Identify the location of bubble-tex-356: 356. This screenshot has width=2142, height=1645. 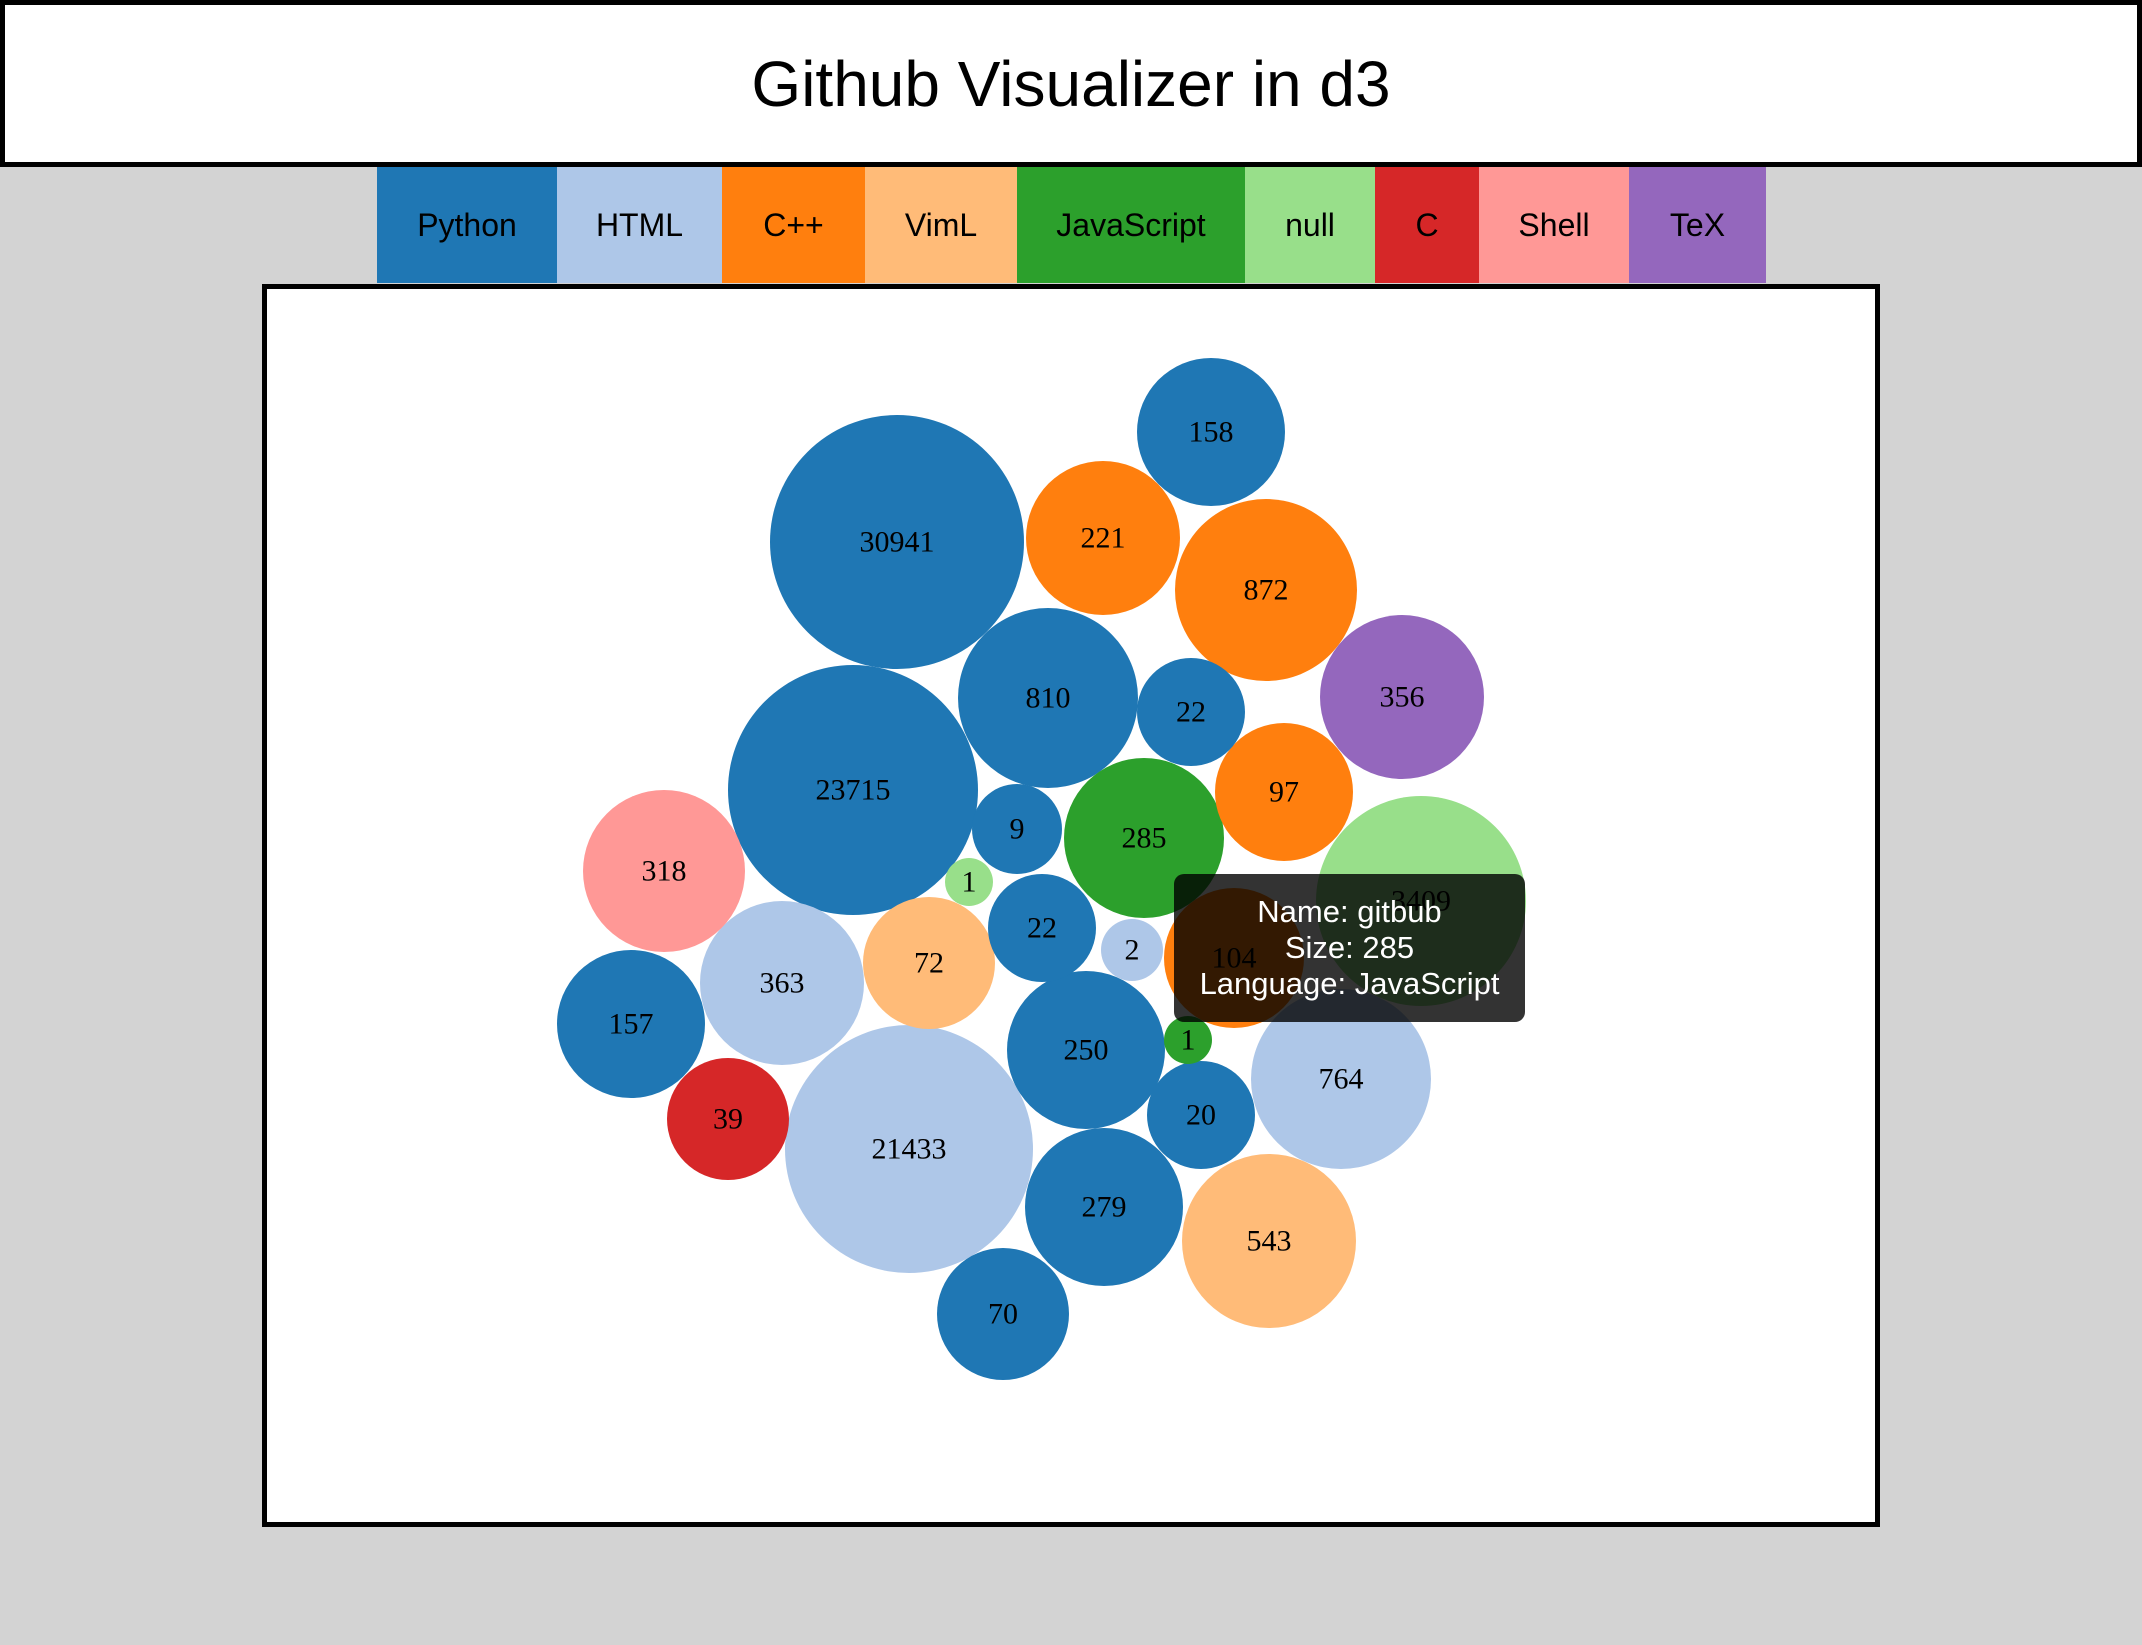
(1402, 697).